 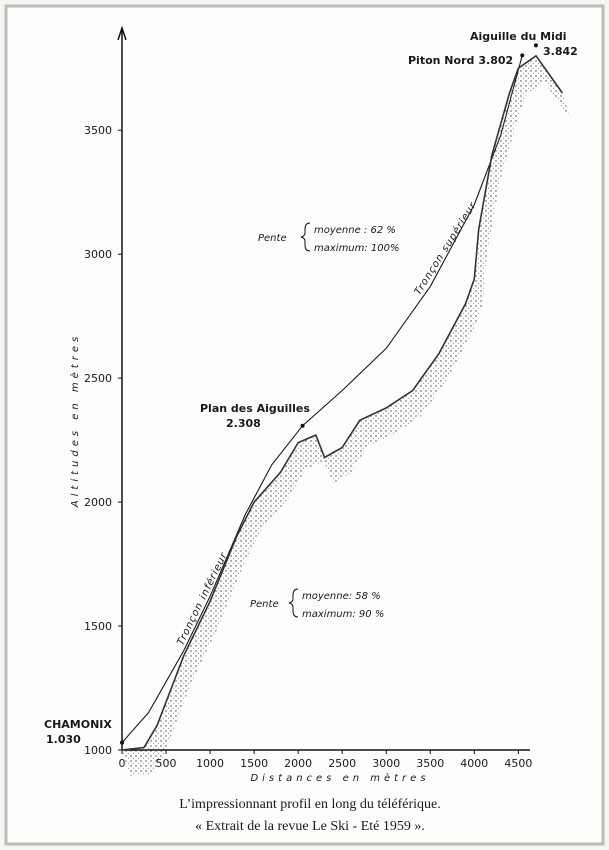 What do you see at coordinates (254, 763) in the screenshot?
I see `x-tick-label: 1500` at bounding box center [254, 763].